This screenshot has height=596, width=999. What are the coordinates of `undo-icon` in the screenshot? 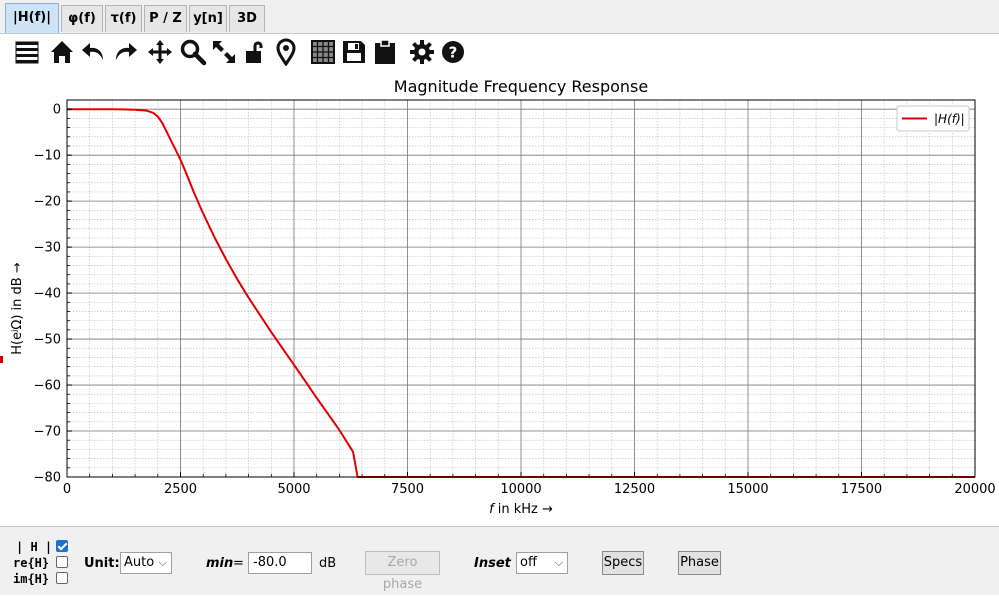 It's located at (94, 52).